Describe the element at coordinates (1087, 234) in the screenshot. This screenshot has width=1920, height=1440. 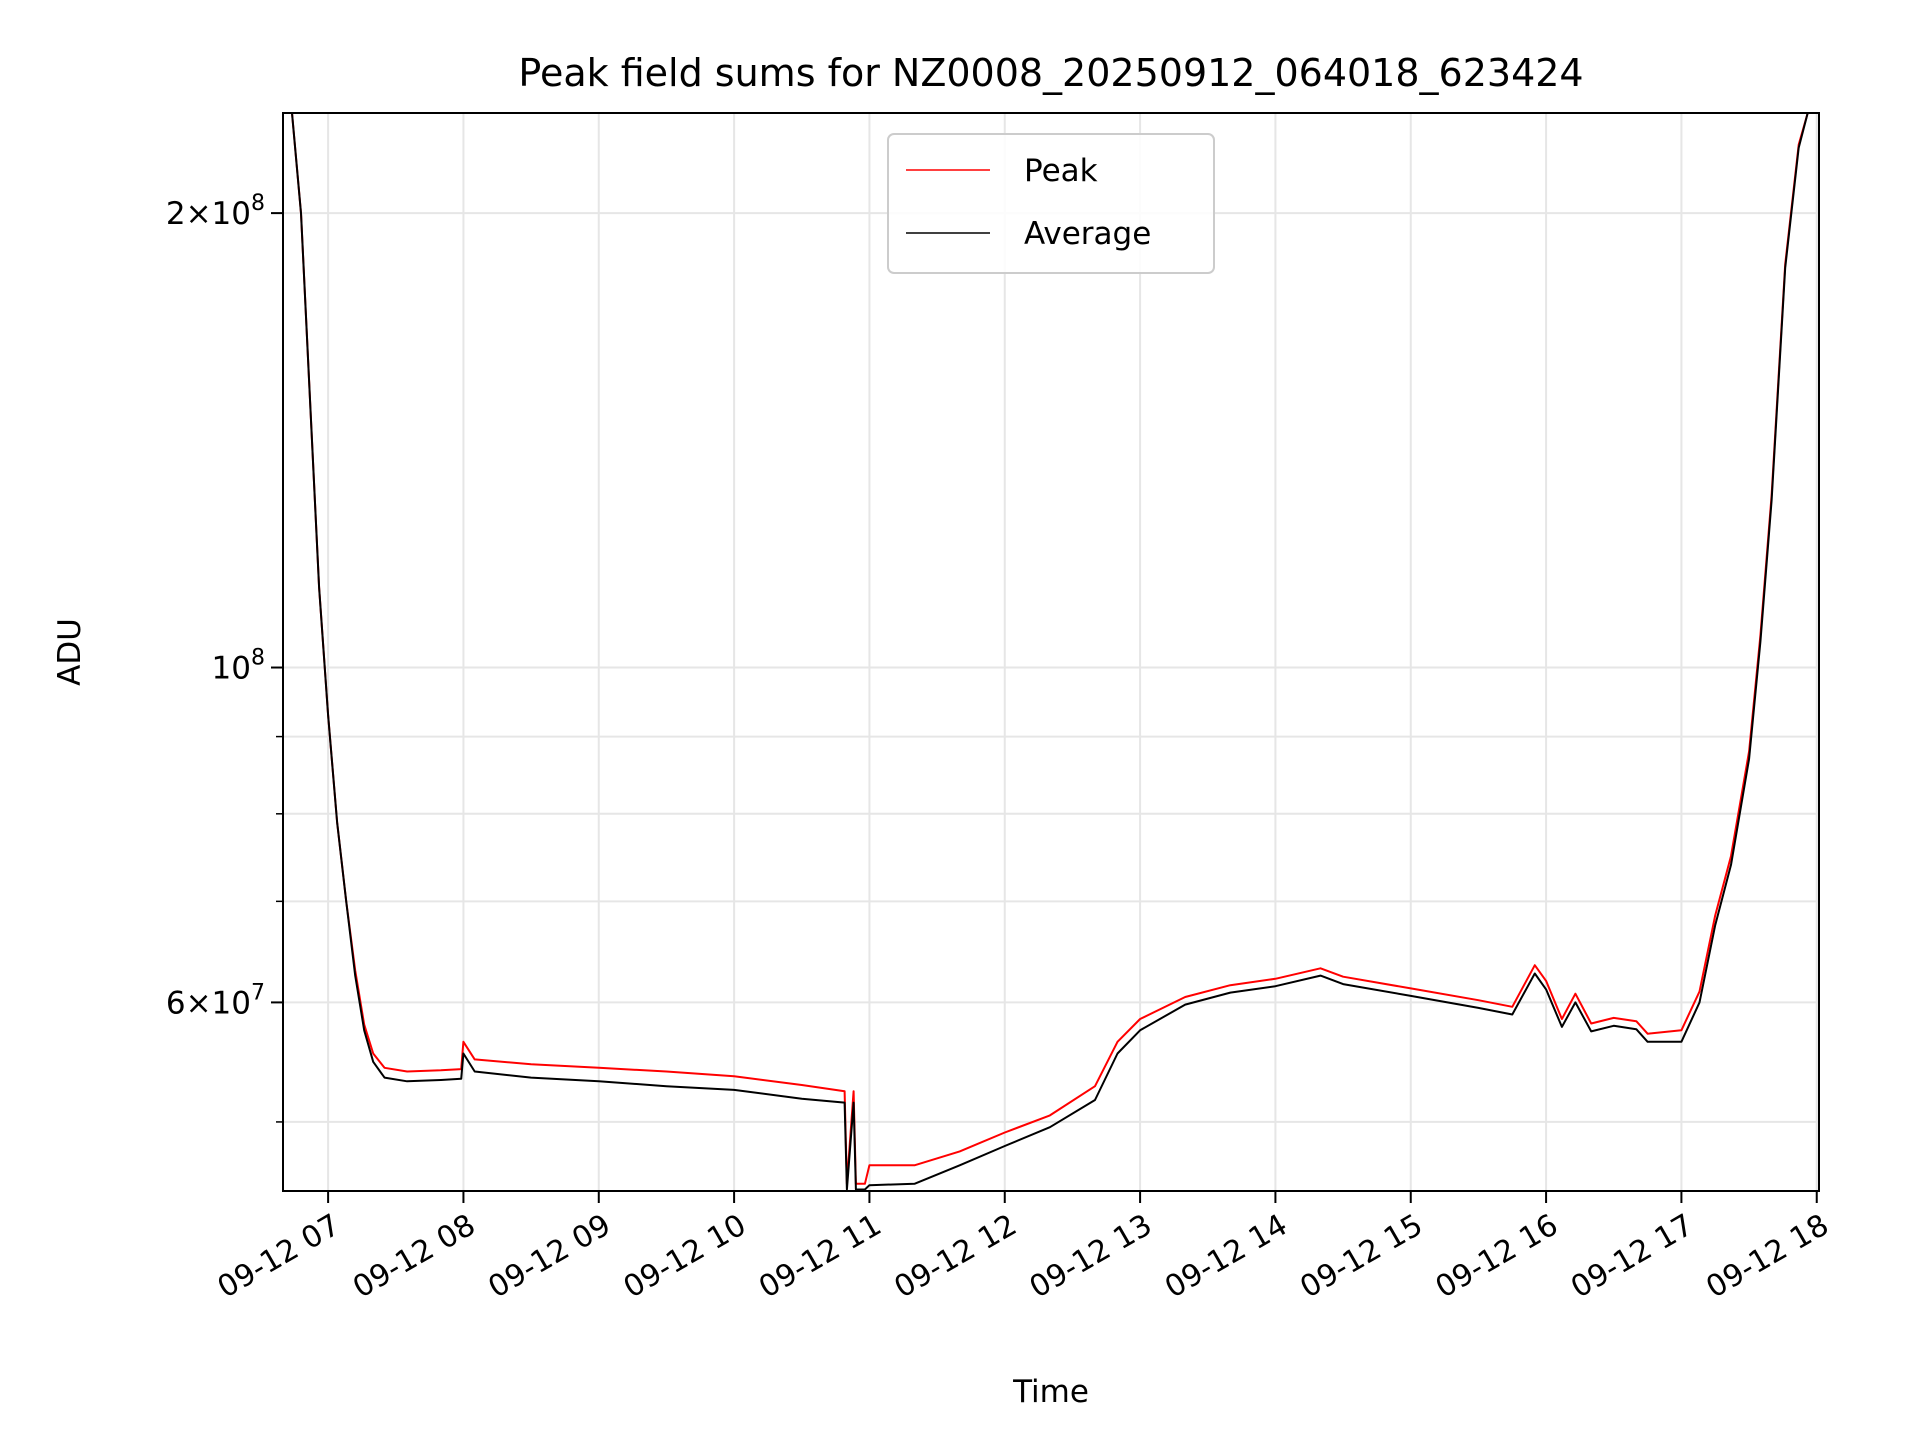
I see `legend-label-average: Average` at that location.